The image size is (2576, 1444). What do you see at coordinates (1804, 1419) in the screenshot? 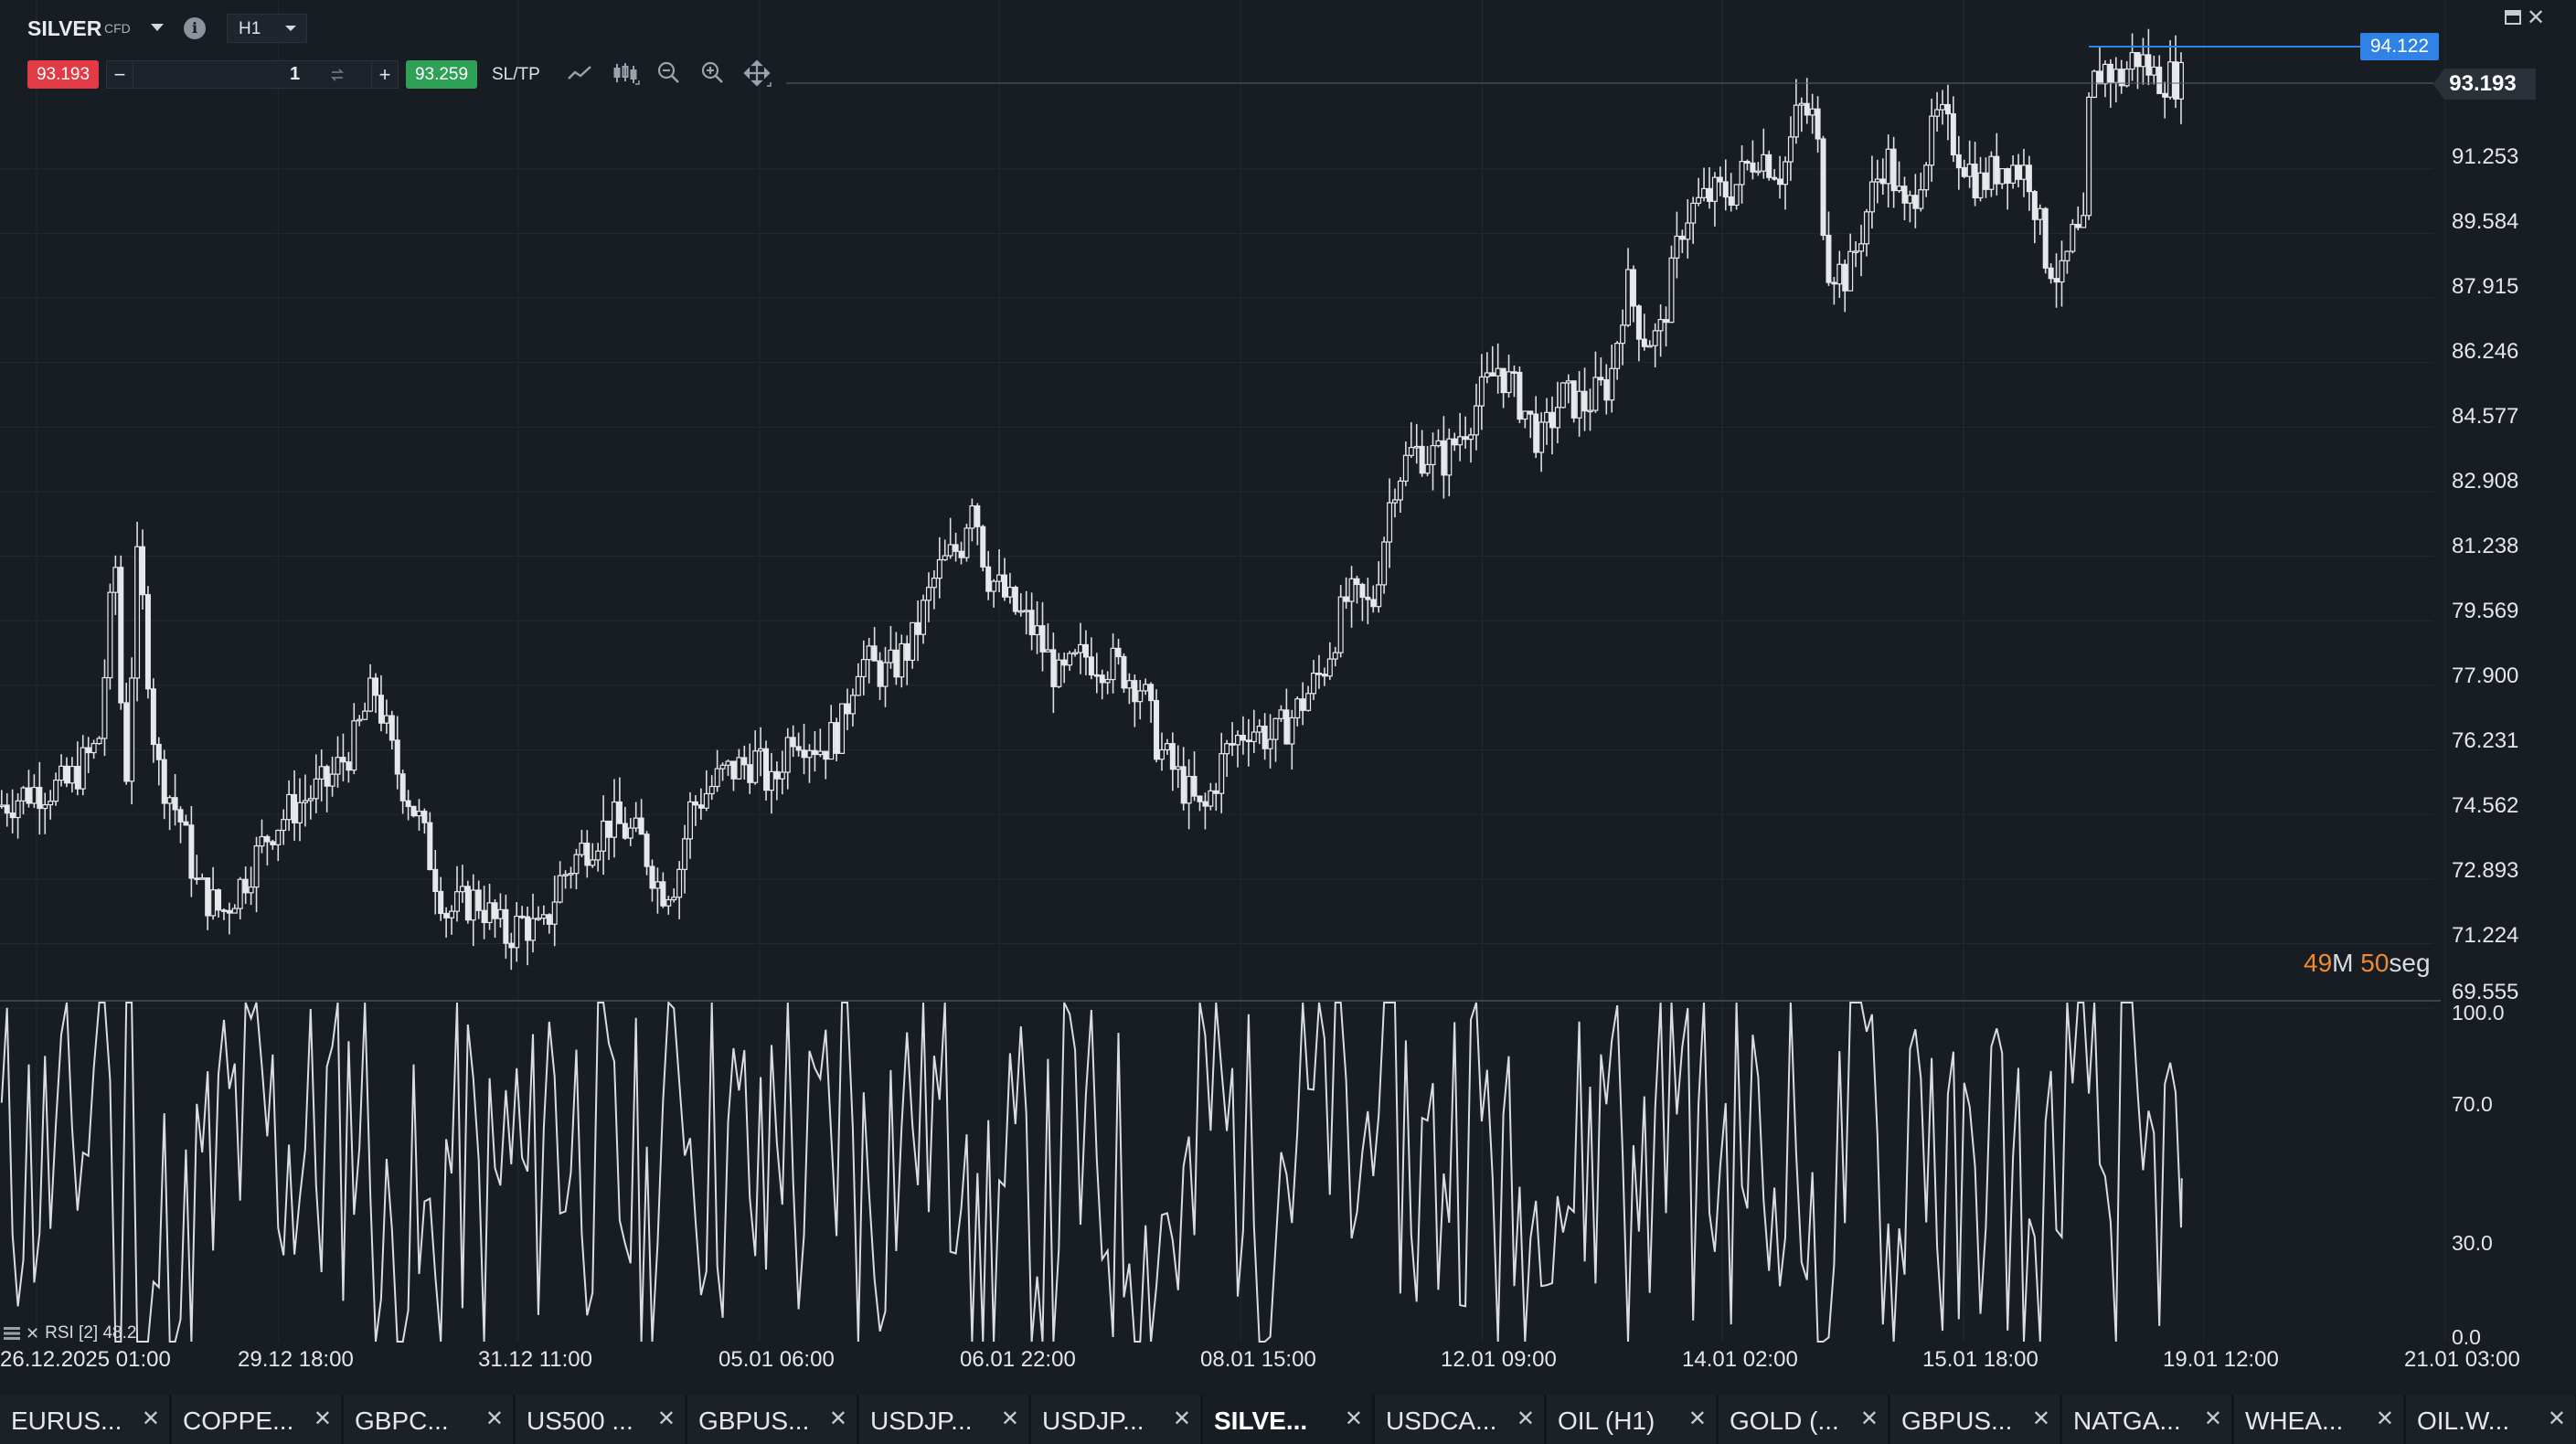
I see `instrument-tab: GOLD (... ✕` at bounding box center [1804, 1419].